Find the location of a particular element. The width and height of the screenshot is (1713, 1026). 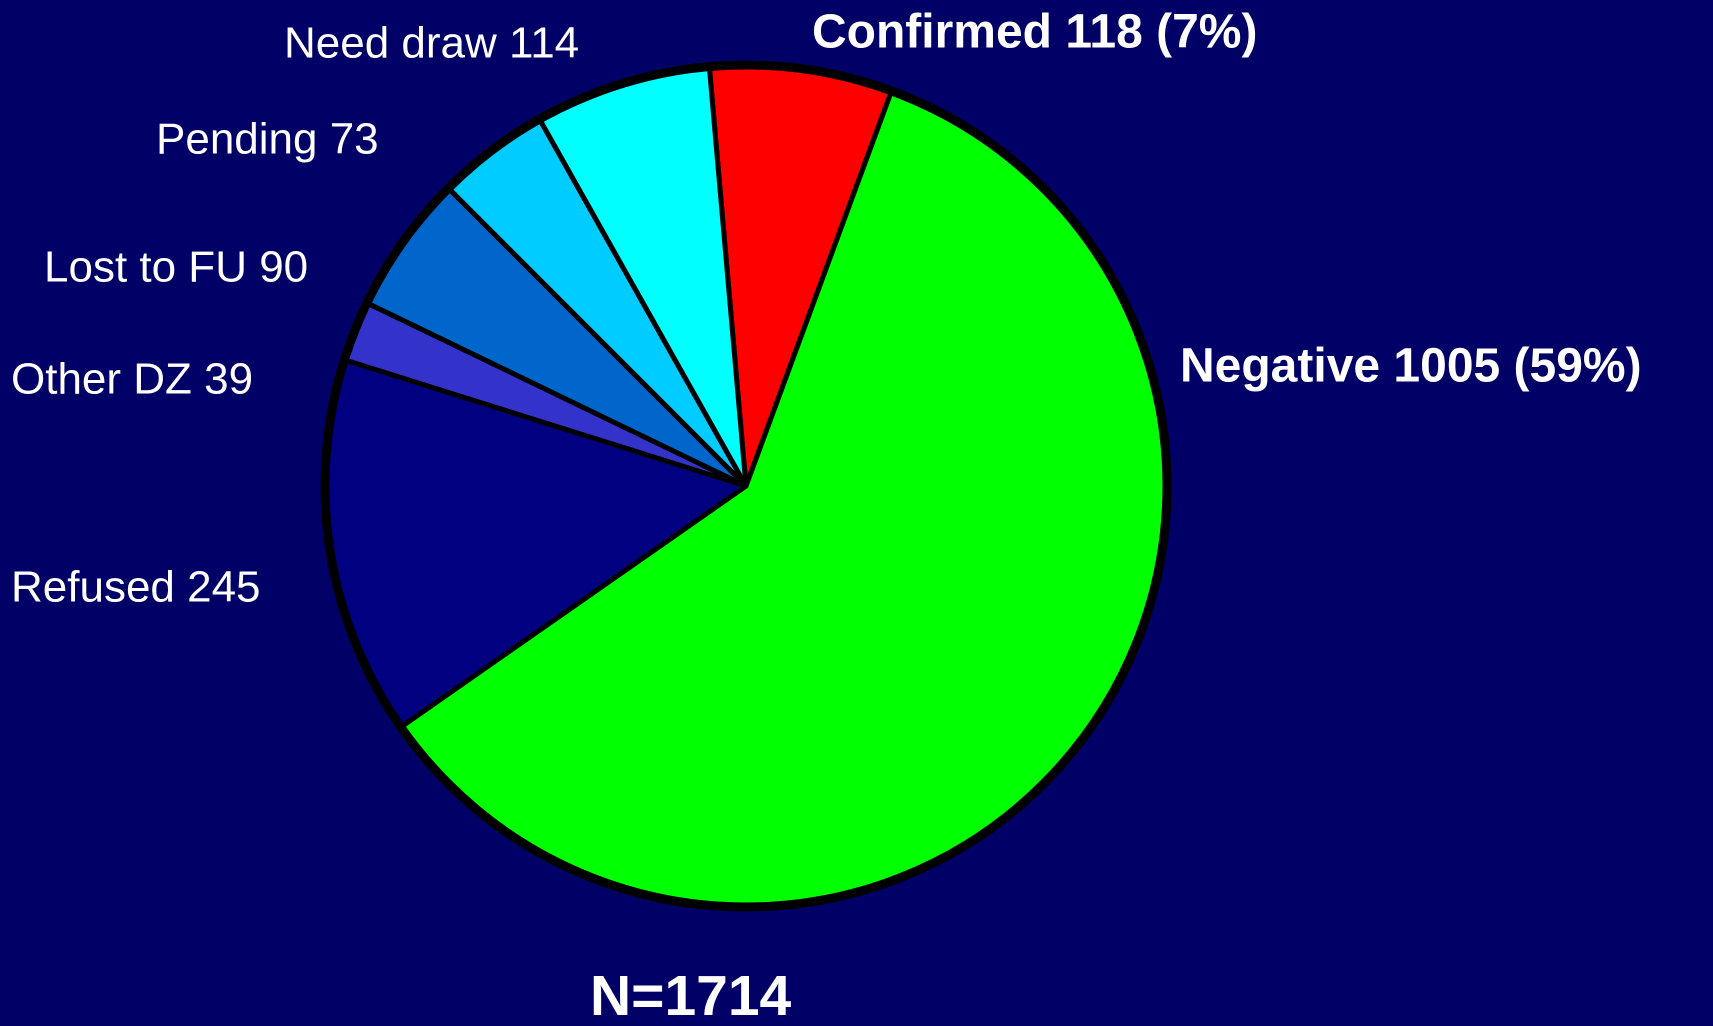

slice-label: Pending 73 is located at coordinates (267, 139).